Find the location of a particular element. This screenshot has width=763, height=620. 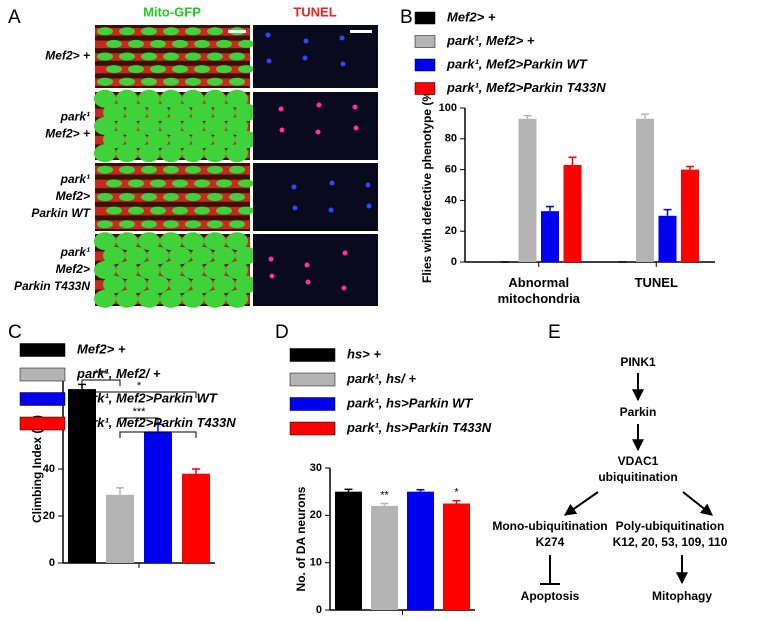

significance: ** is located at coordinates (384, 495).